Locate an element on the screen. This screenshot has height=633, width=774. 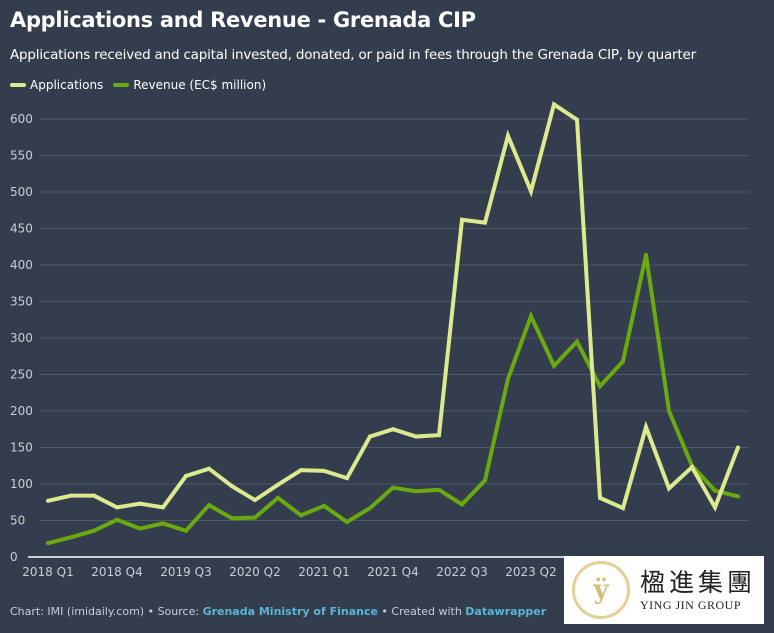
y-tick-label: 200 is located at coordinates (21, 411).